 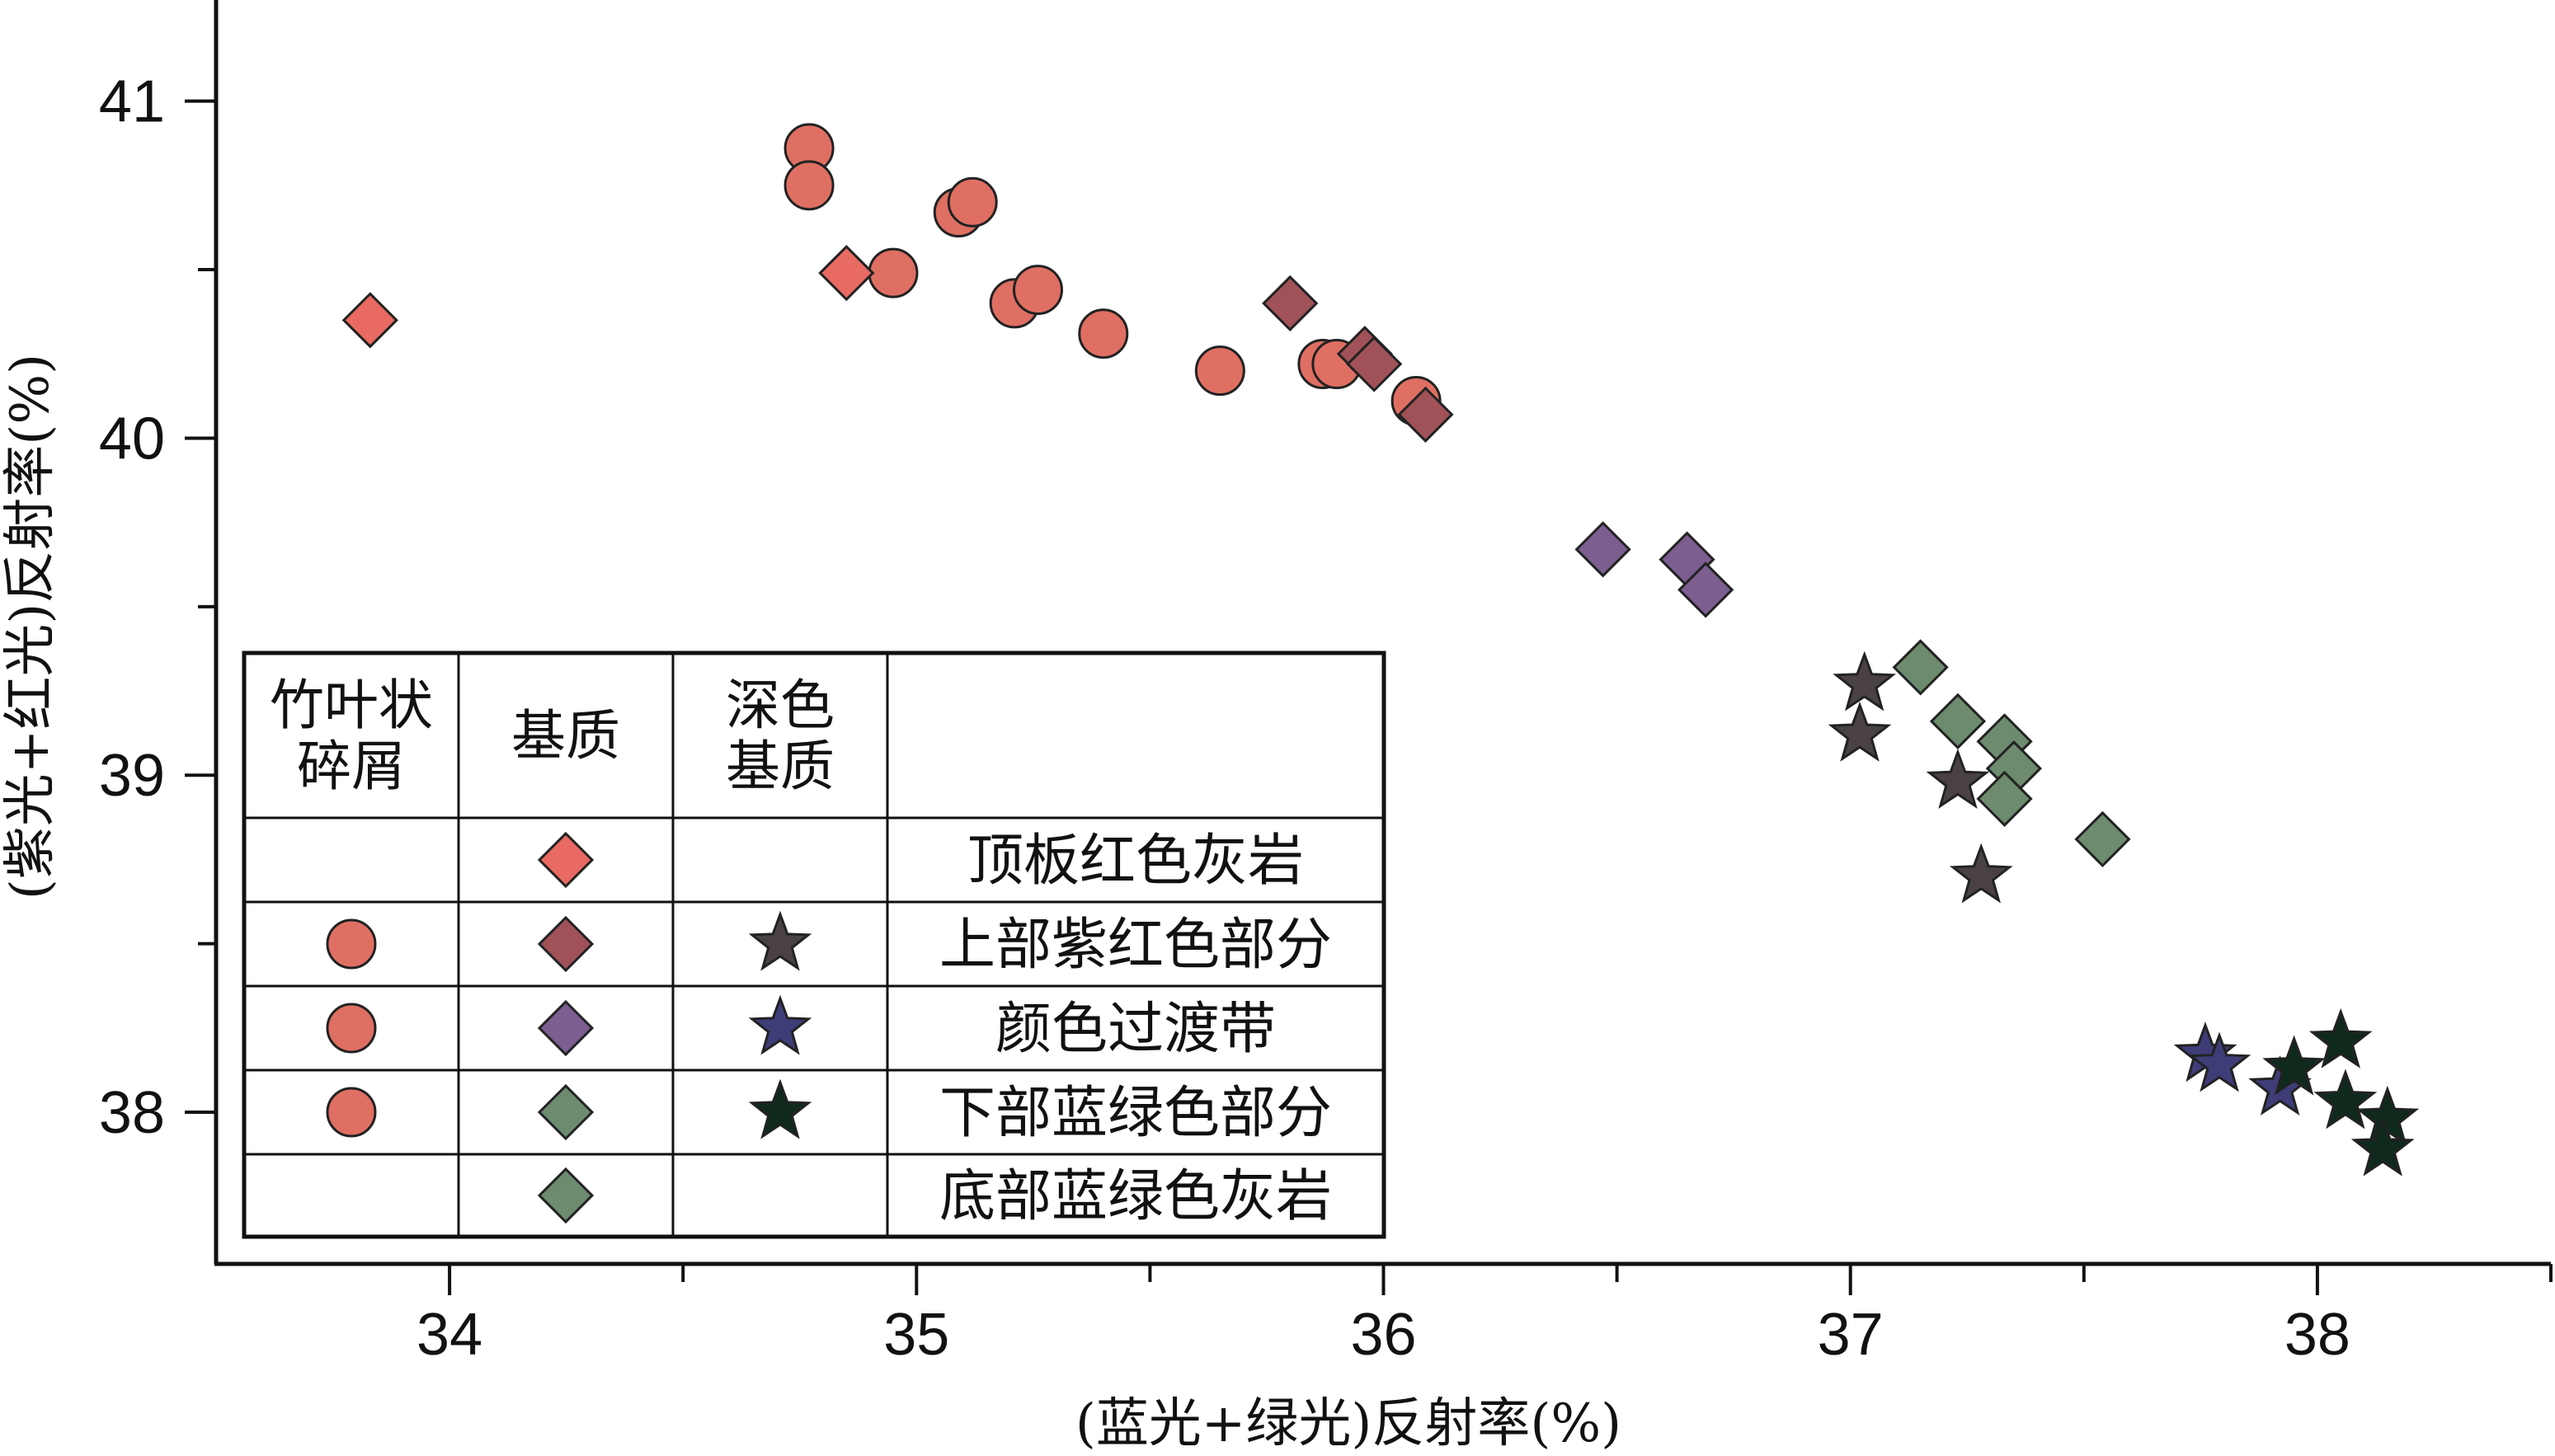 What do you see at coordinates (916, 1335) in the screenshot?
I see `x-tick-label: 35` at bounding box center [916, 1335].